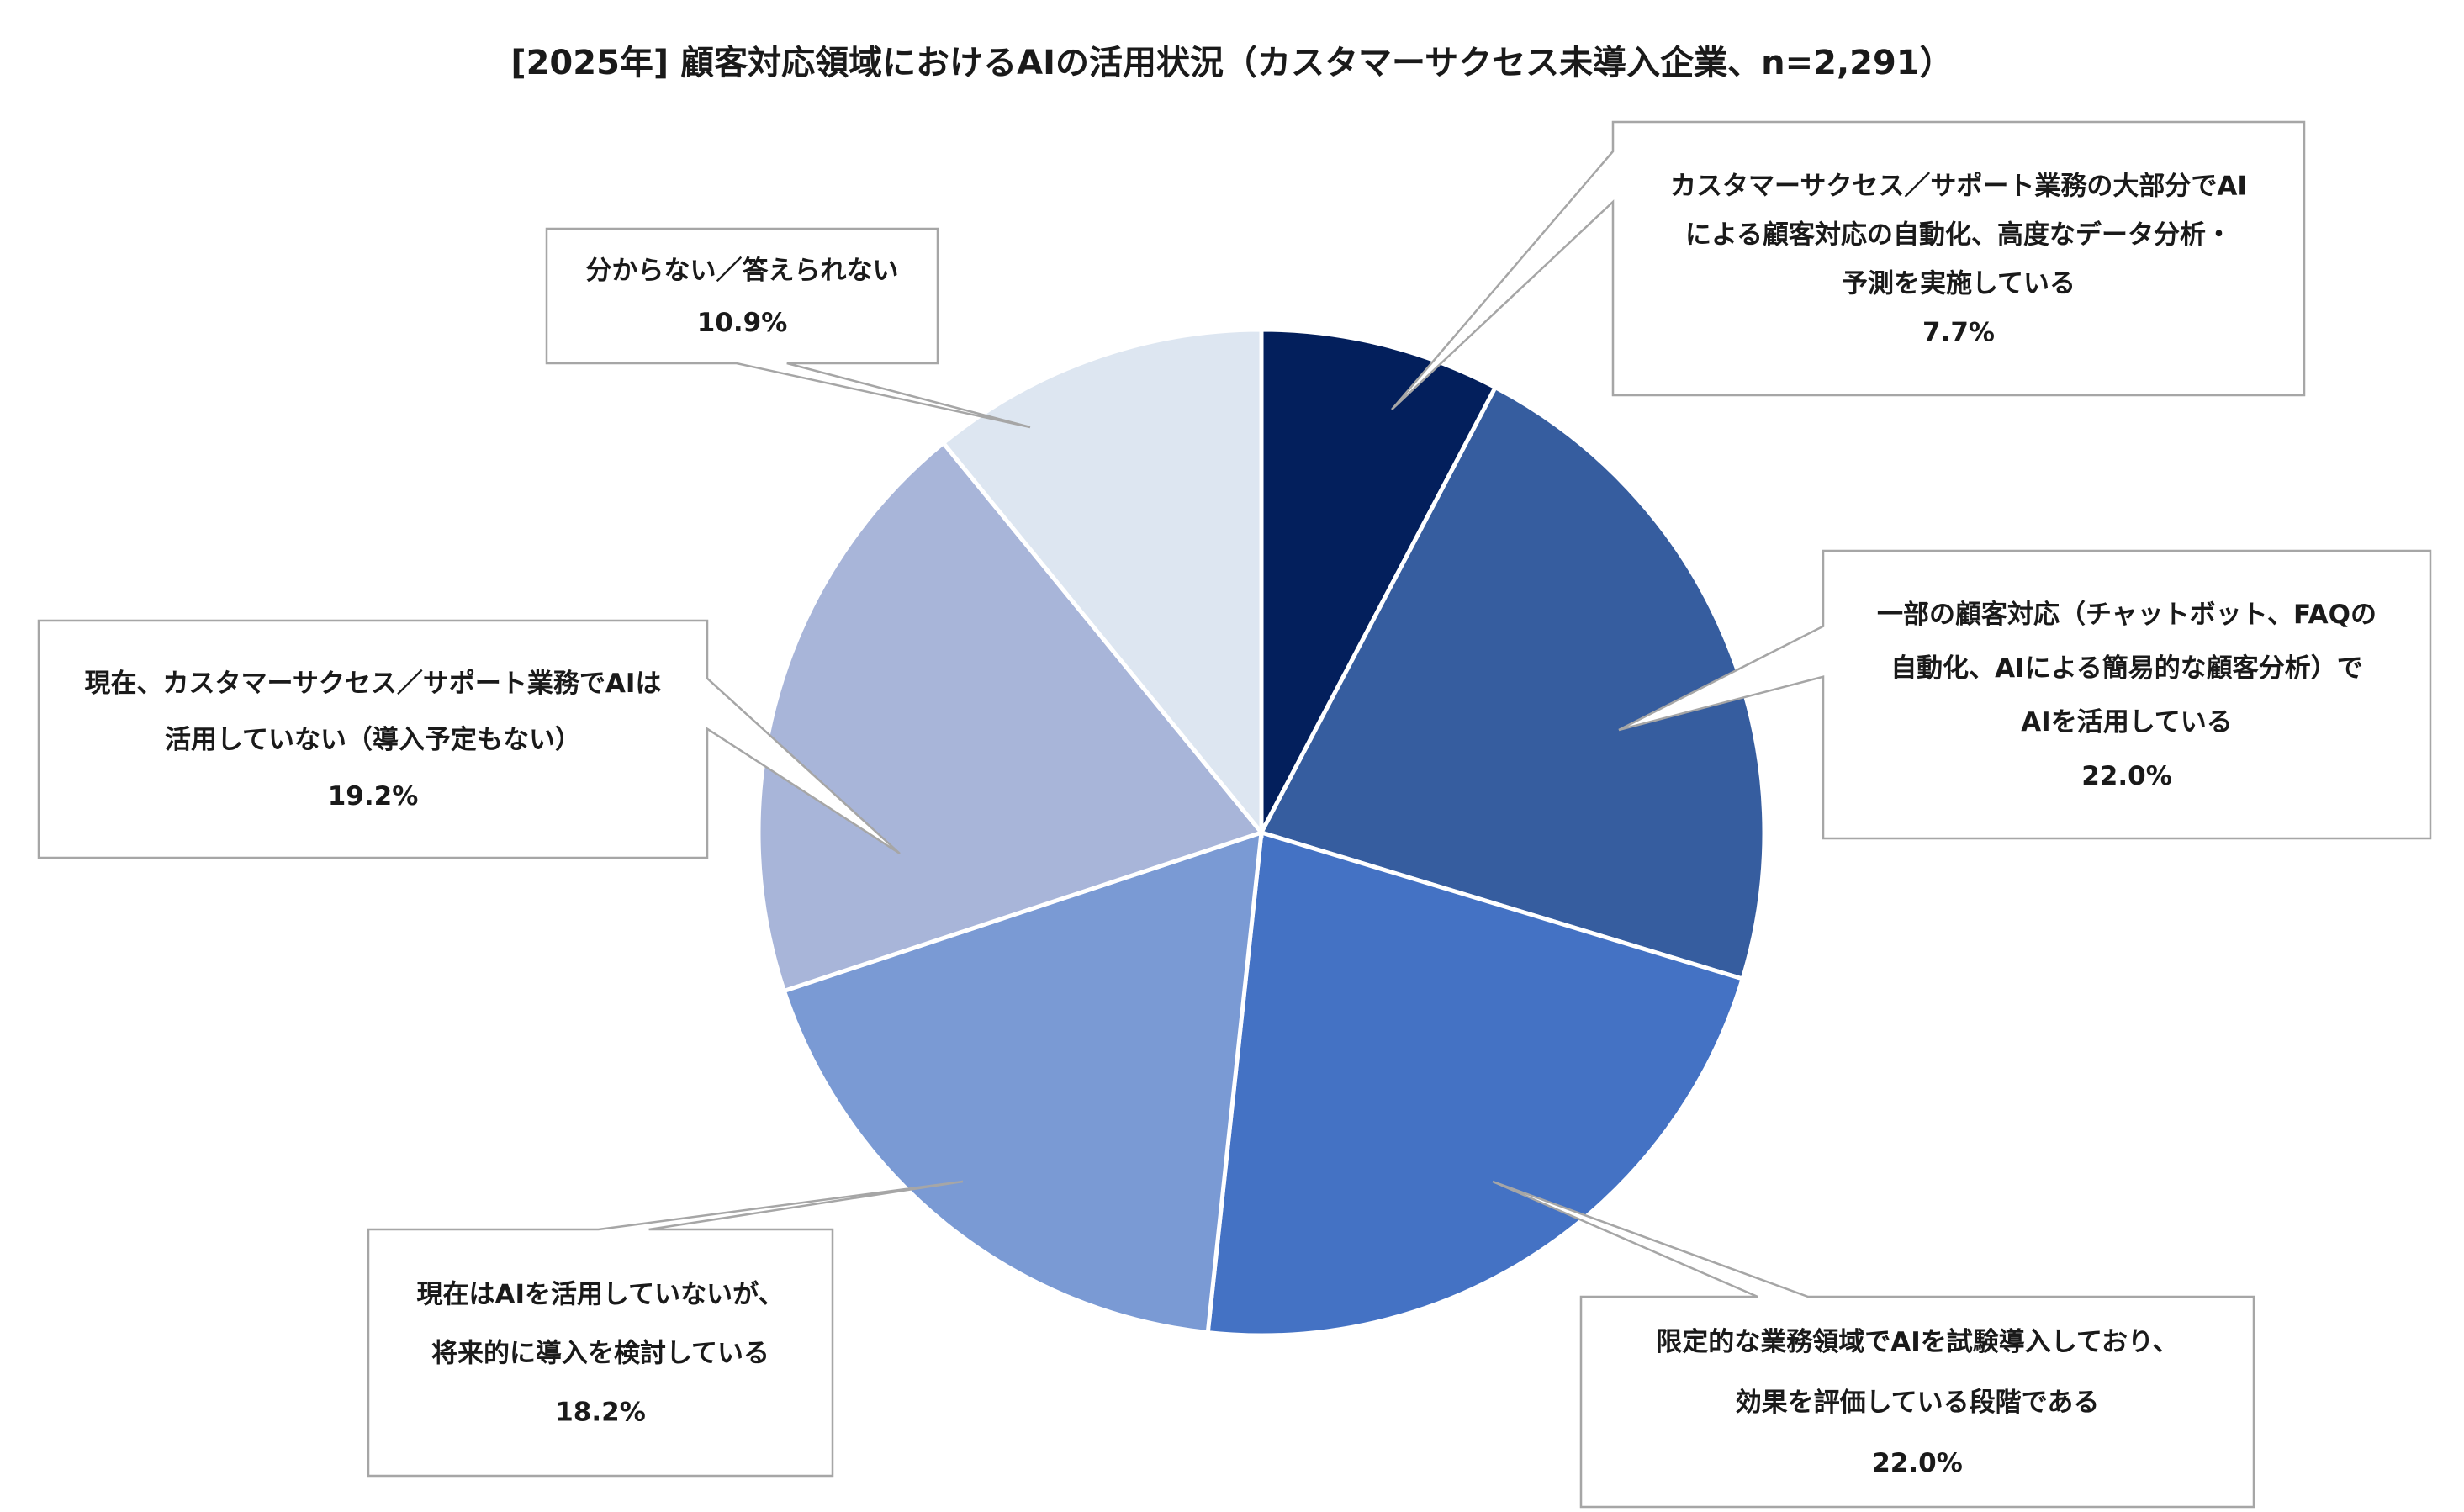  What do you see at coordinates (742, 323) in the screenshot?
I see `slice-value-label: 10.9%` at bounding box center [742, 323].